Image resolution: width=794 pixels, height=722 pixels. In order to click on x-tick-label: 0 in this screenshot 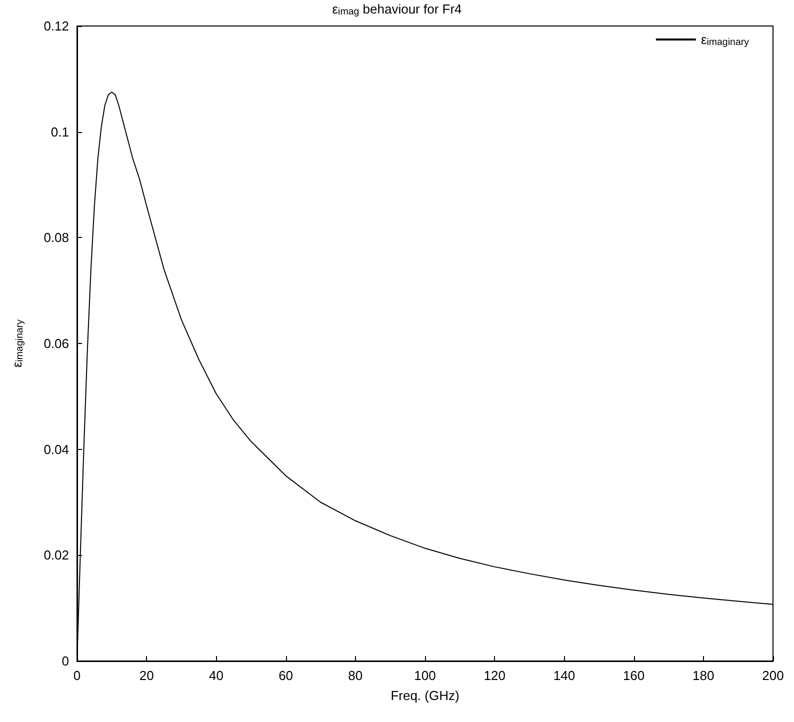, I will do `click(77, 675)`.